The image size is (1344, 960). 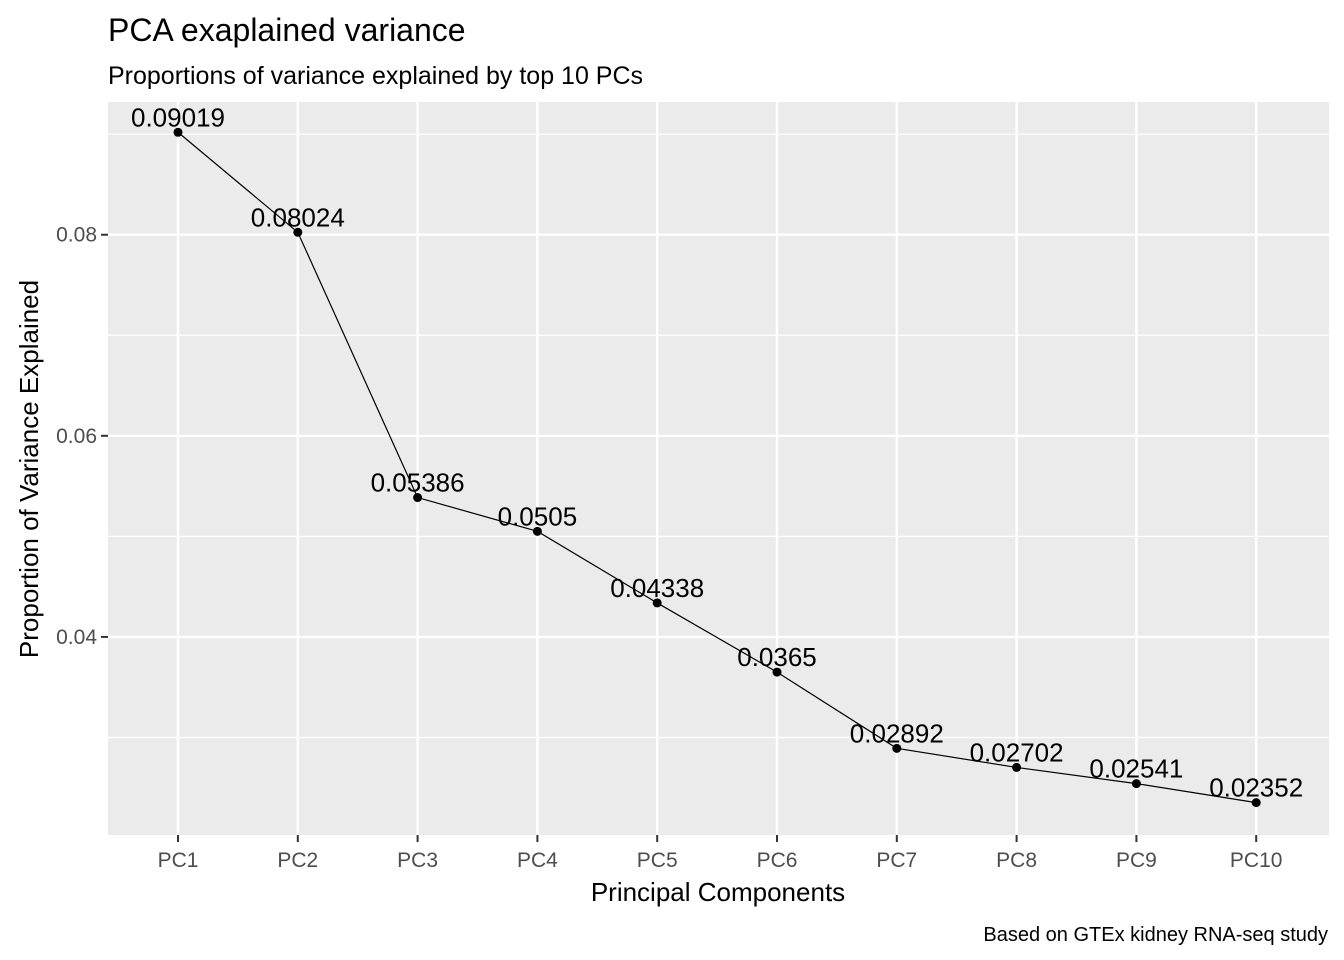 What do you see at coordinates (1016, 860) in the screenshot?
I see `x-tick-label: PC8` at bounding box center [1016, 860].